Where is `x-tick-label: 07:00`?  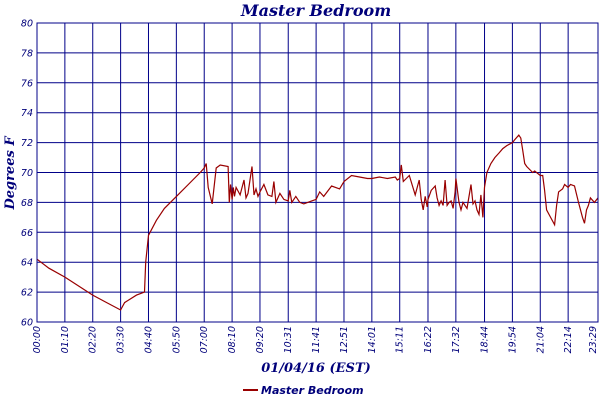 x-tick-label: 07:00 is located at coordinates (204, 339).